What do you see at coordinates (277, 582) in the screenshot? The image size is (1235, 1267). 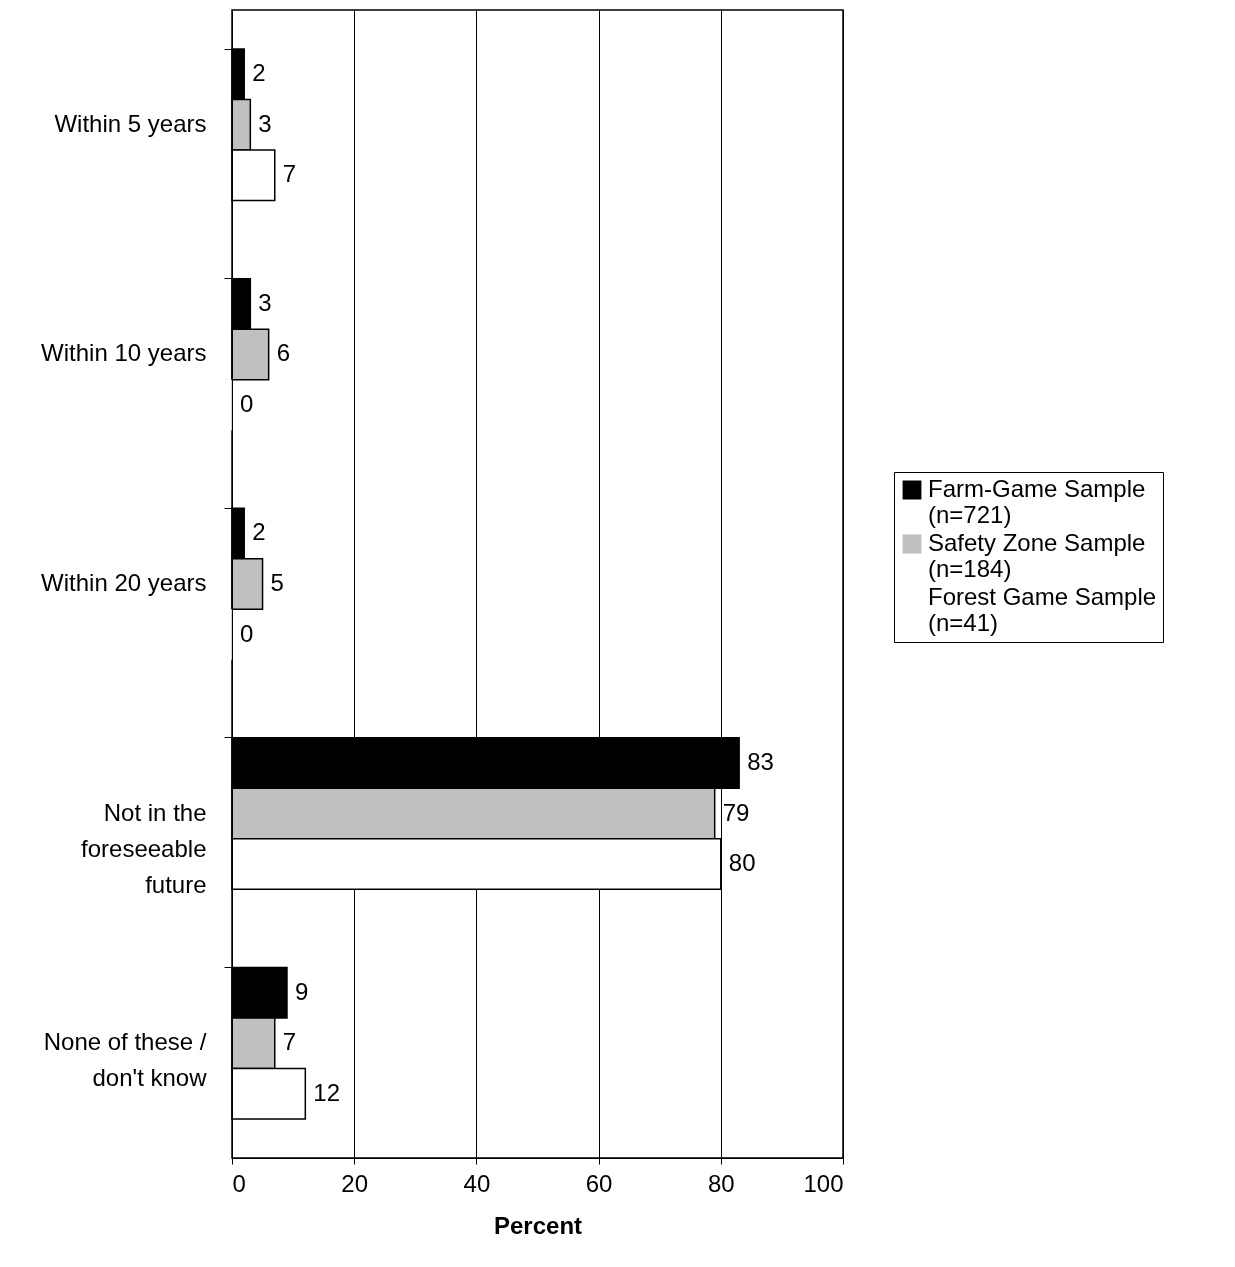 I see `data-label: 5` at bounding box center [277, 582].